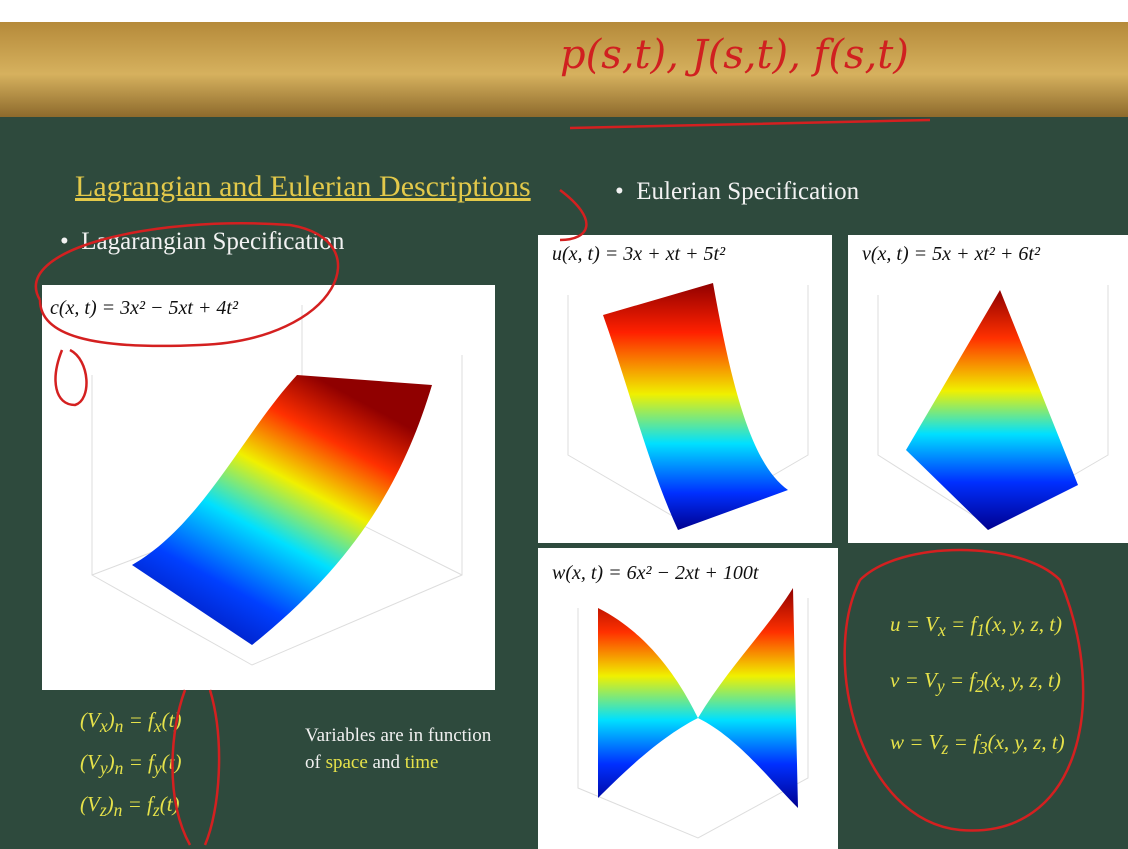  I want to click on subscript: 3, so click(983, 748).